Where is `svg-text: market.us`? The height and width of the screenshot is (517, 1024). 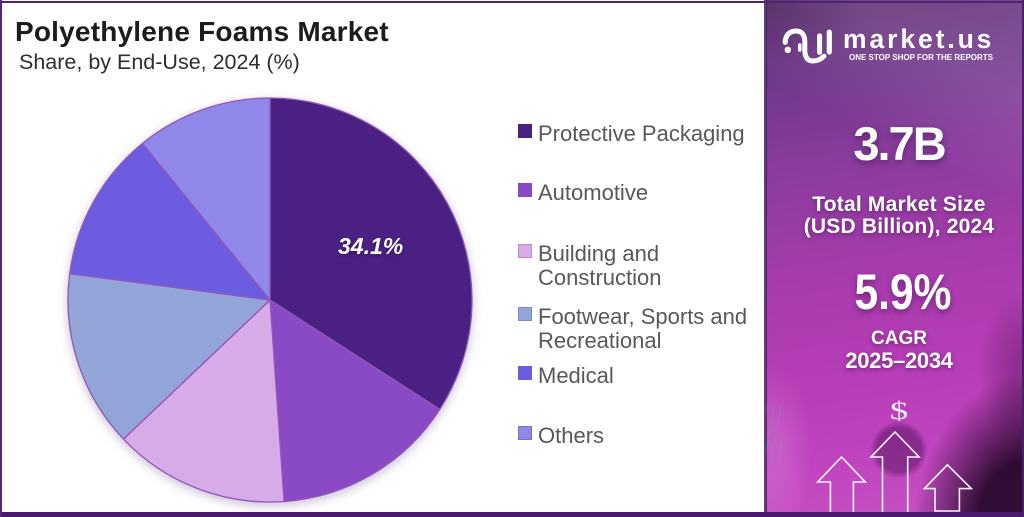
svg-text: market.us is located at coordinates (918, 39).